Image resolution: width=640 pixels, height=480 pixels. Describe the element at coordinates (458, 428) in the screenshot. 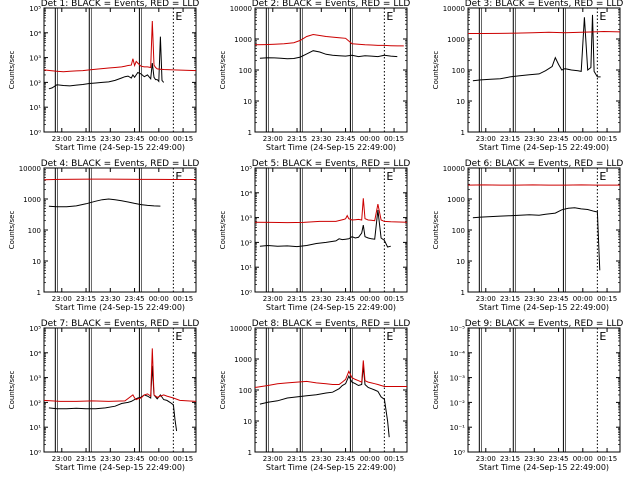

I see `y-tick-label: 10⁻¹` at that location.